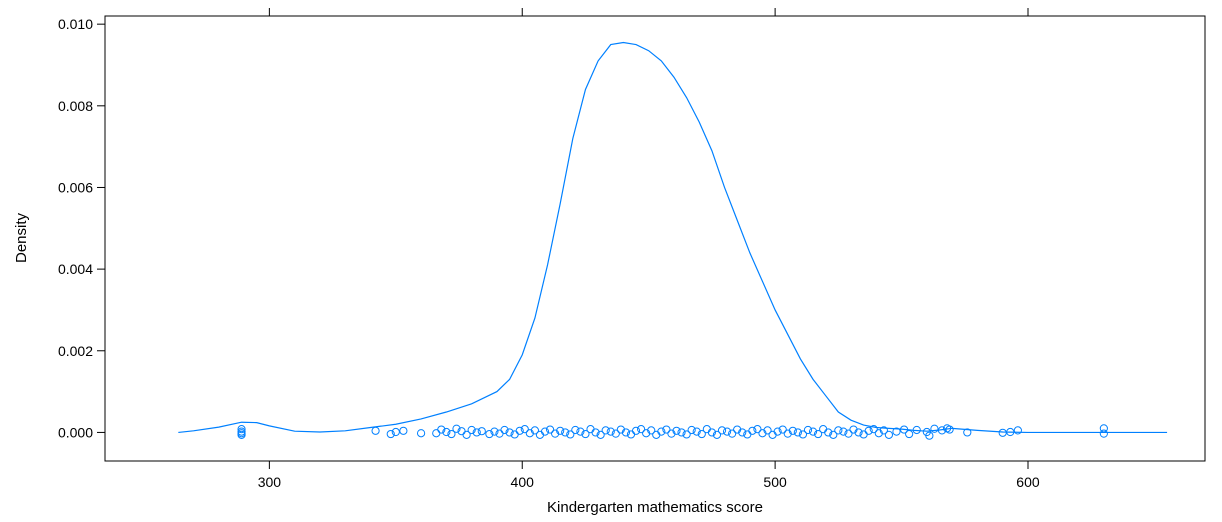  What do you see at coordinates (75, 106) in the screenshot?
I see `y-tick-label: 0.008` at bounding box center [75, 106].